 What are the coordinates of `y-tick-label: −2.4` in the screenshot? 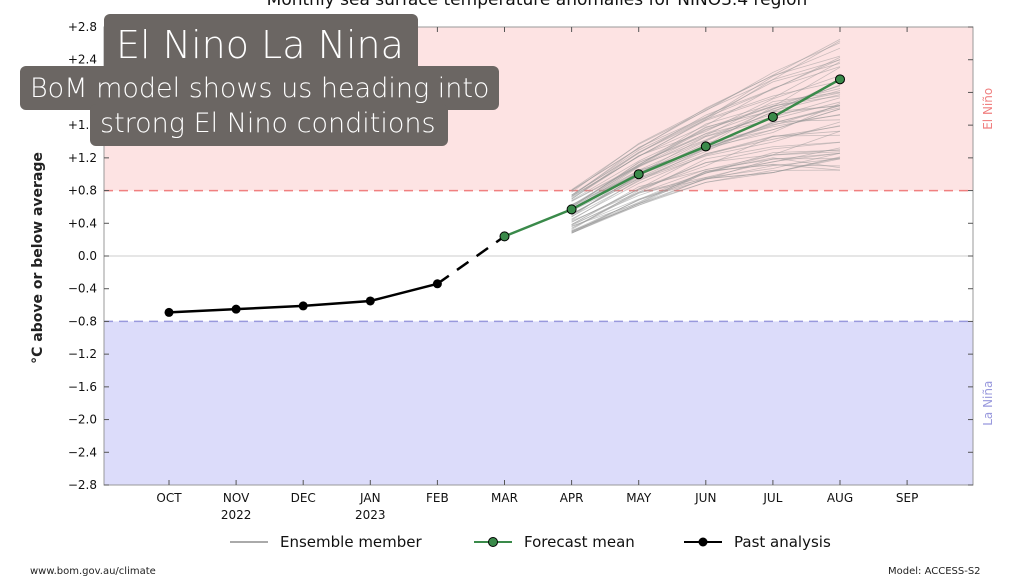 It's located at (82, 452).